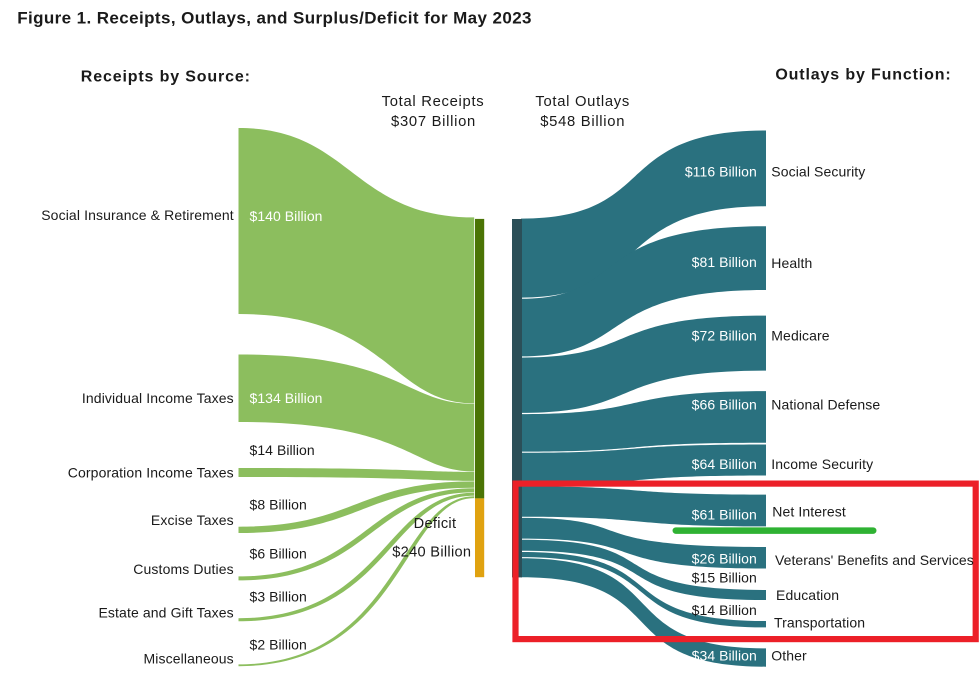  What do you see at coordinates (724, 464) in the screenshot?
I see `svg-text: $64 Billion` at bounding box center [724, 464].